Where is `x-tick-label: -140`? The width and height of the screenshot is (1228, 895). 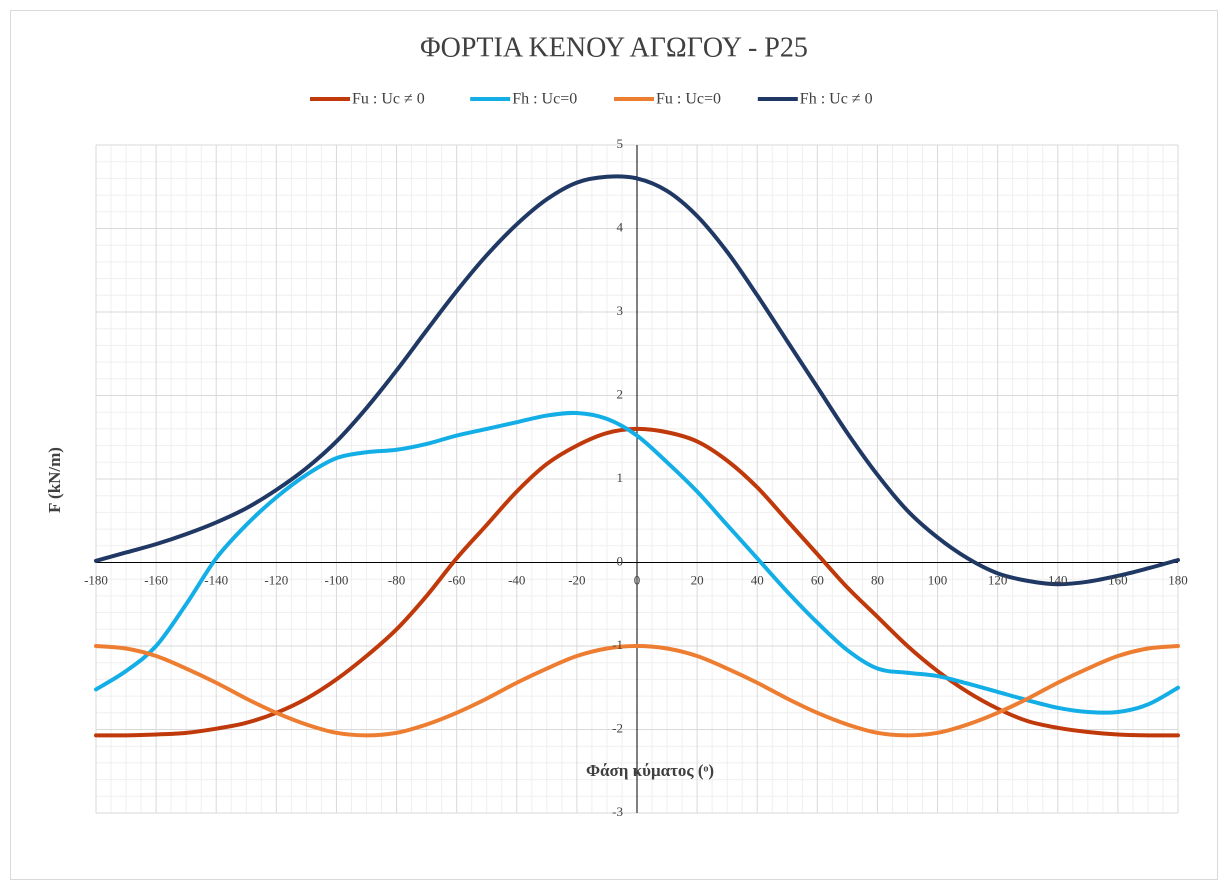
x-tick-label: -140 is located at coordinates (216, 580).